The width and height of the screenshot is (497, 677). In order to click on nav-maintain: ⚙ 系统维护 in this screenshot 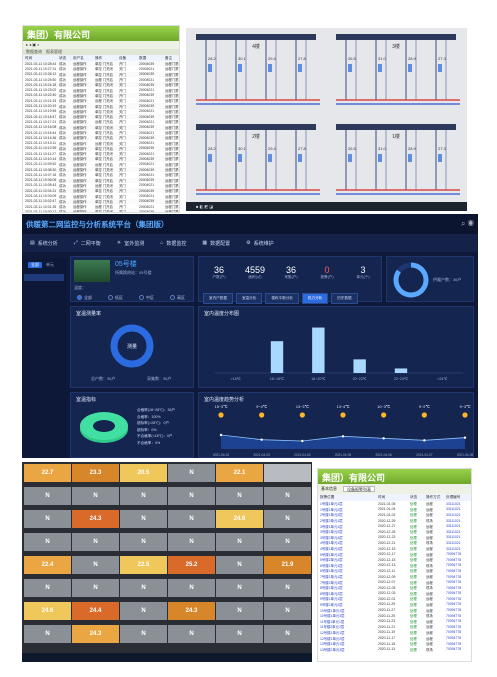, I will do `click(260, 243)`.